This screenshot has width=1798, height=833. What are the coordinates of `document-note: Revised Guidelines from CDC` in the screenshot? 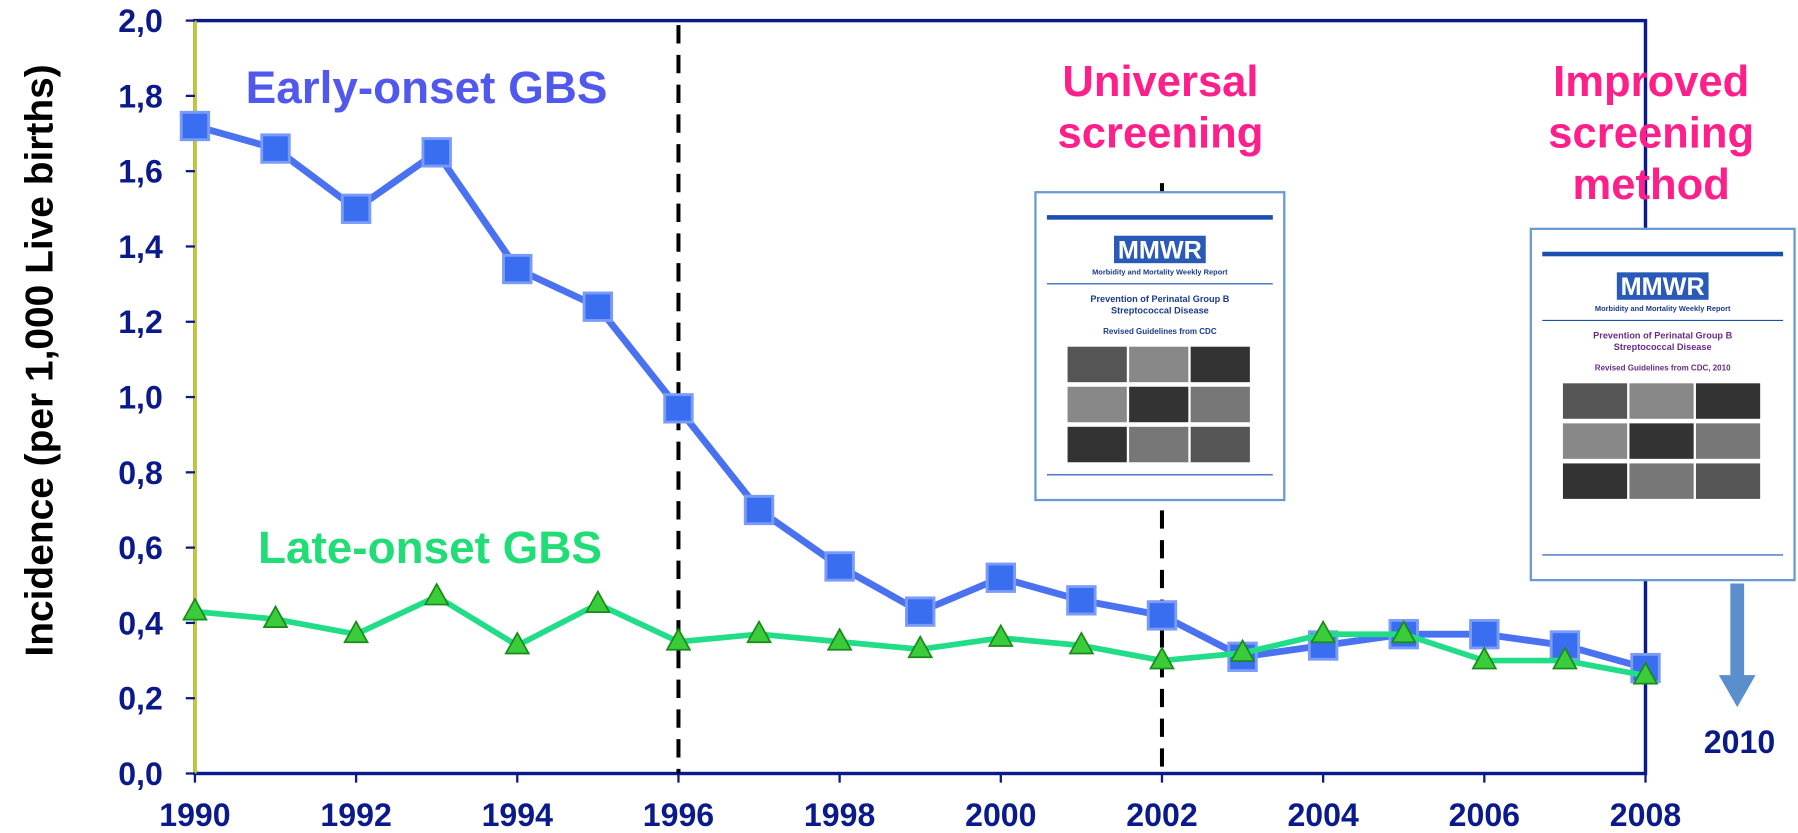 It's located at (1160, 331).